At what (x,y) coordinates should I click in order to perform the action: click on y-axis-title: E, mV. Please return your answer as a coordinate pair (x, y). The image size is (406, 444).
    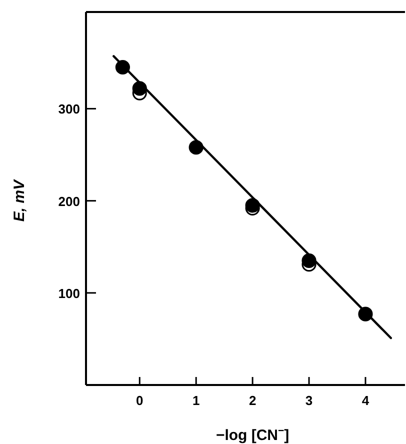
    Looking at the image, I should click on (19, 200).